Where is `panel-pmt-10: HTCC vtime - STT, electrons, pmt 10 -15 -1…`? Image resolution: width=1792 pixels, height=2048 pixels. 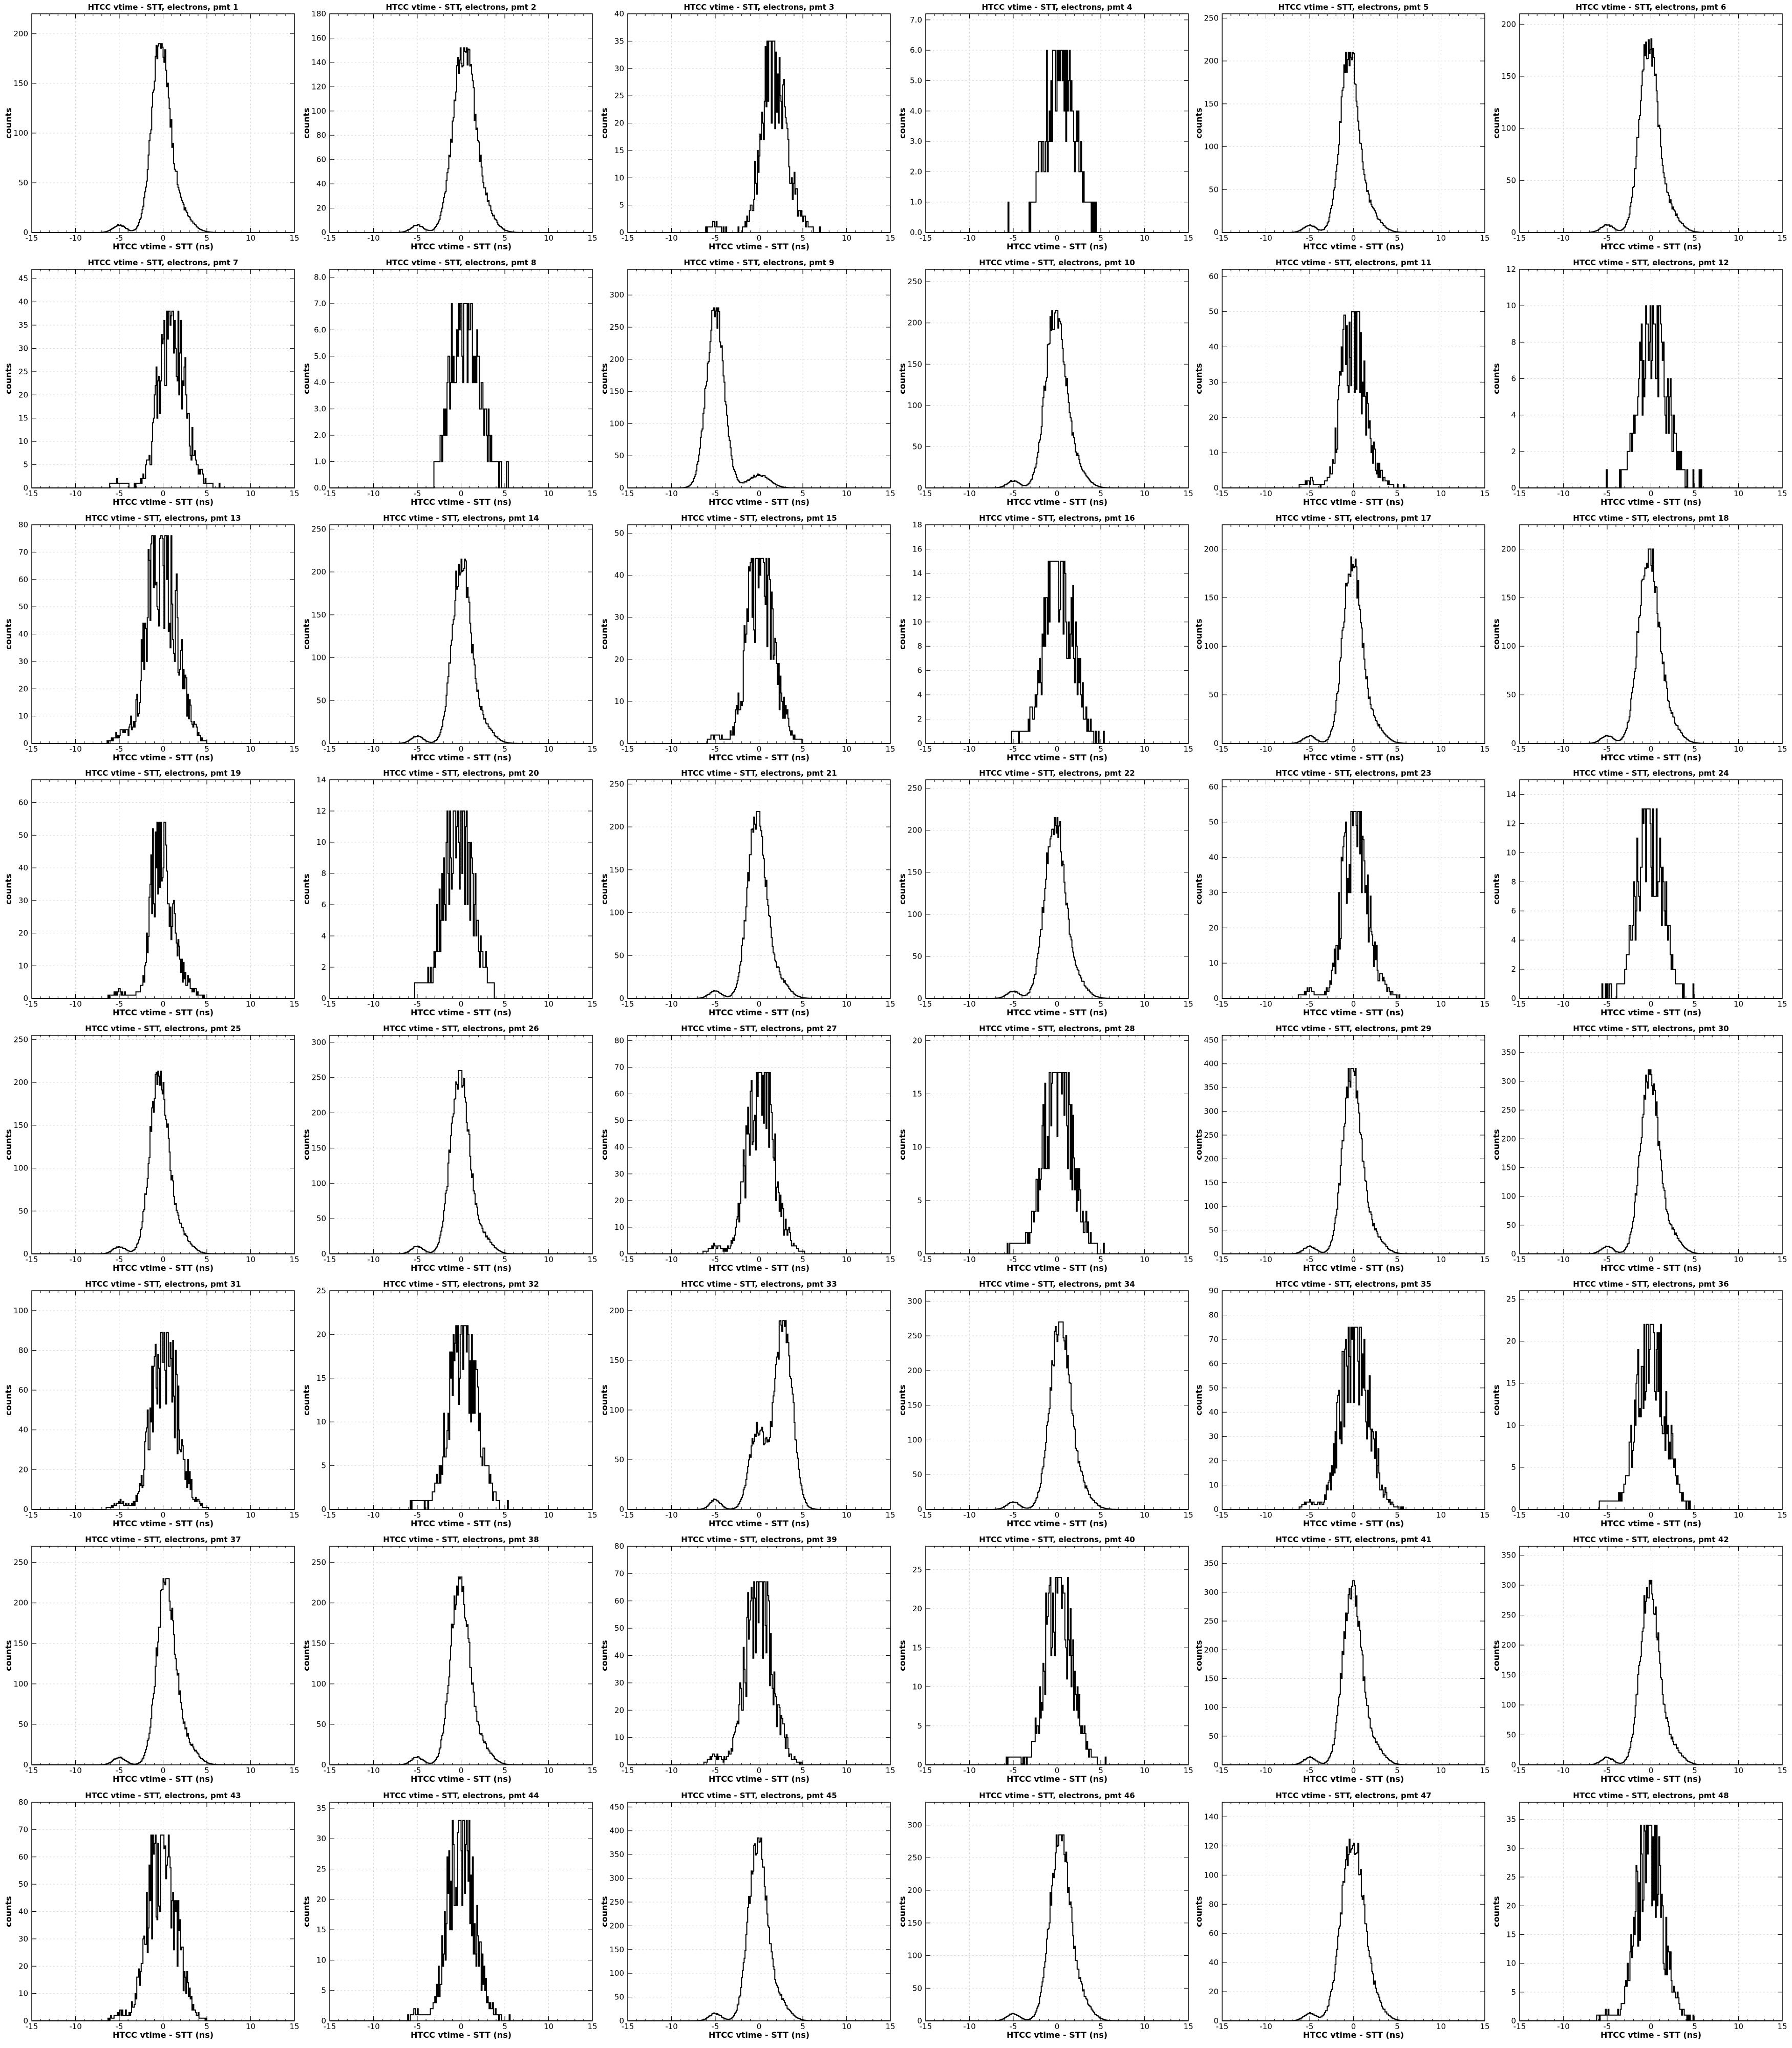
panel-pmt-10: HTCC vtime - STT, electrons, pmt 10 -15 -1… is located at coordinates (1045, 382).